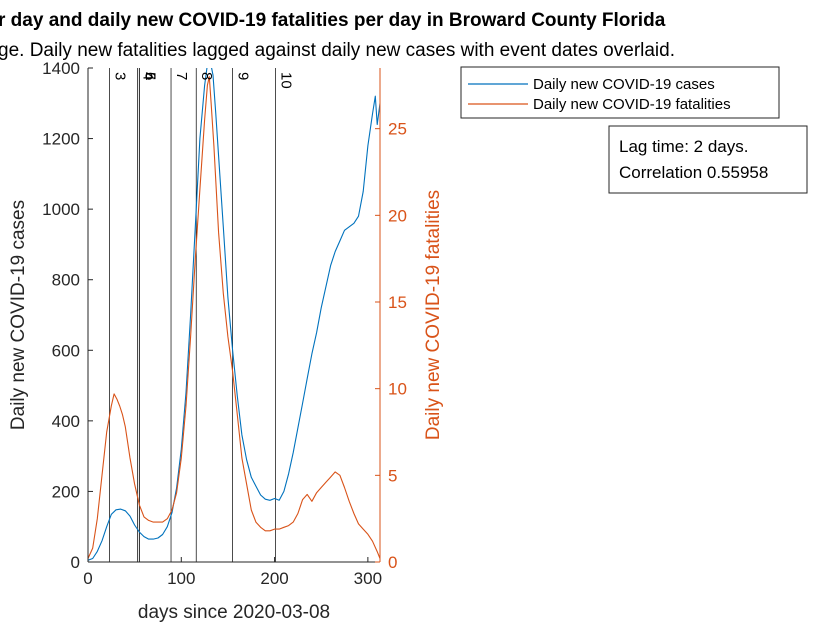  I want to click on y-right-tick-label-10: 10, so click(397, 389).